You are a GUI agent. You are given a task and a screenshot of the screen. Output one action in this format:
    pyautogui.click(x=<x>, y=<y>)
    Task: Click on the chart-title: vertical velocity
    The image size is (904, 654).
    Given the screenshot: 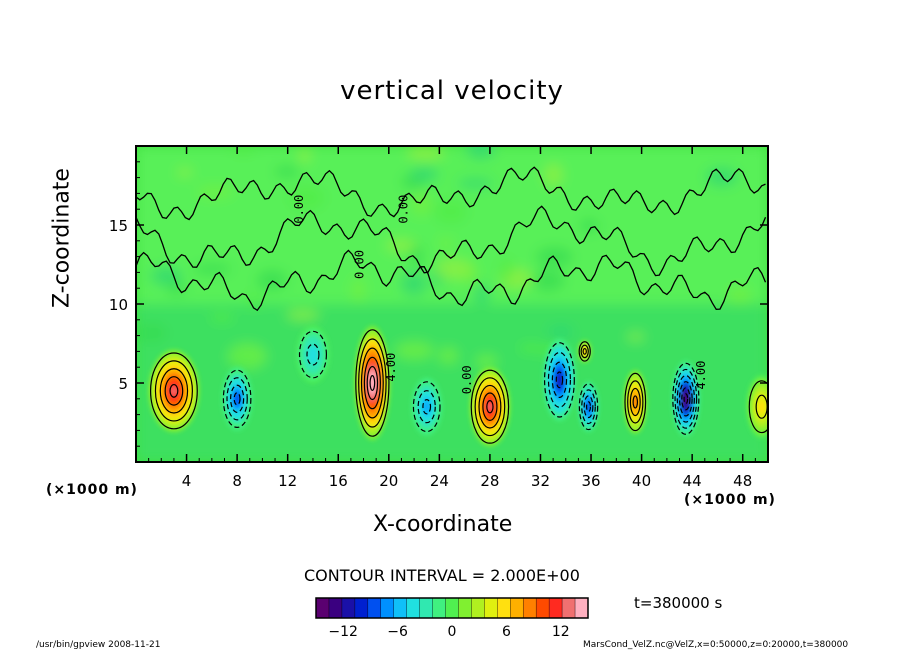 What is the action you would take?
    pyautogui.click(x=452, y=91)
    